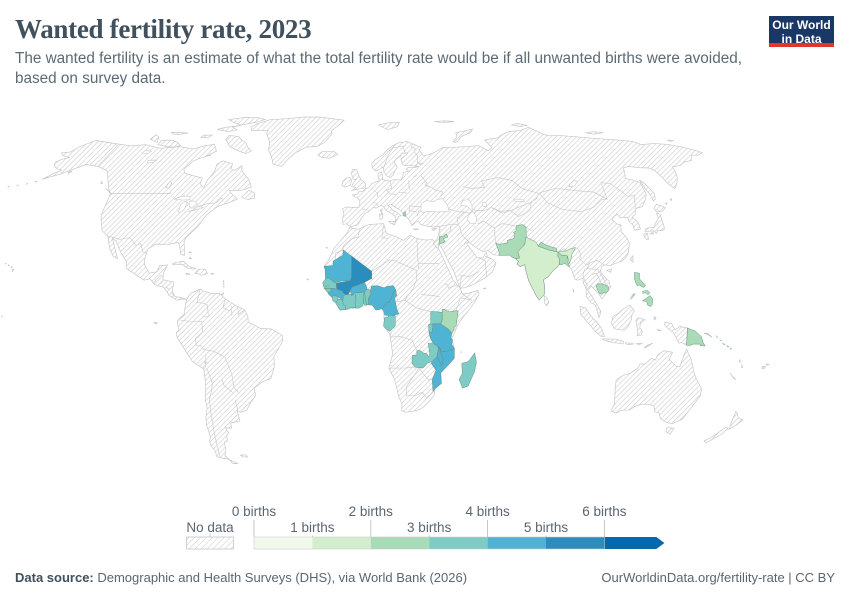  What do you see at coordinates (371, 511) in the screenshot?
I see `svg-text: 2 births` at bounding box center [371, 511].